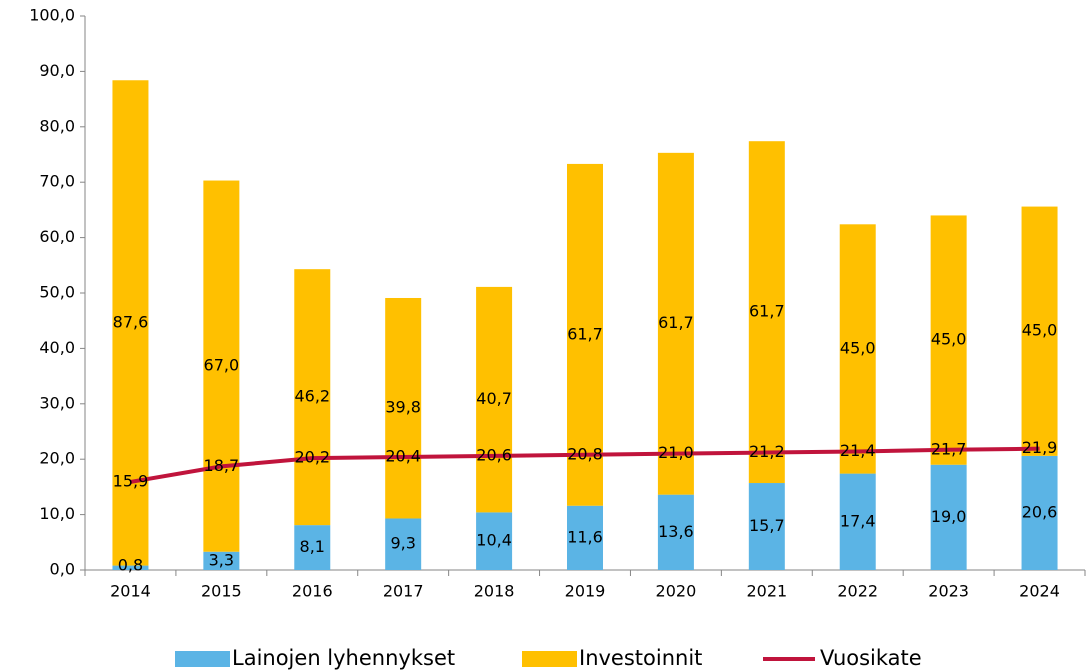 The width and height of the screenshot is (1089, 671). I want to click on data-label: 39,8, so click(403, 407).